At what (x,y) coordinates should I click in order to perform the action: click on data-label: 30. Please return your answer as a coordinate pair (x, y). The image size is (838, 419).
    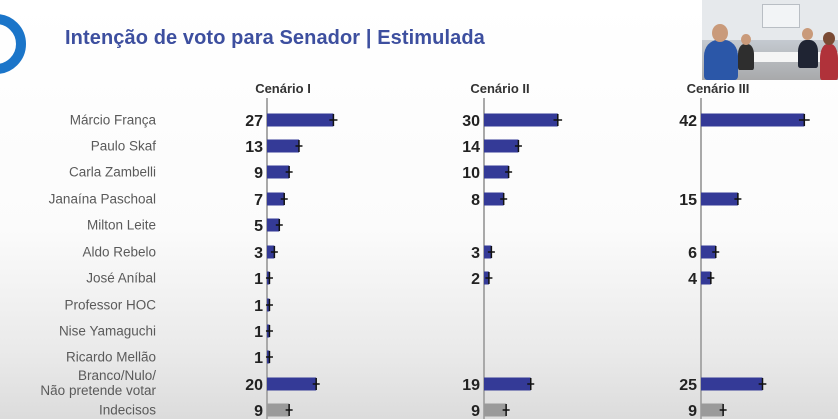
    Looking at the image, I should click on (471, 121).